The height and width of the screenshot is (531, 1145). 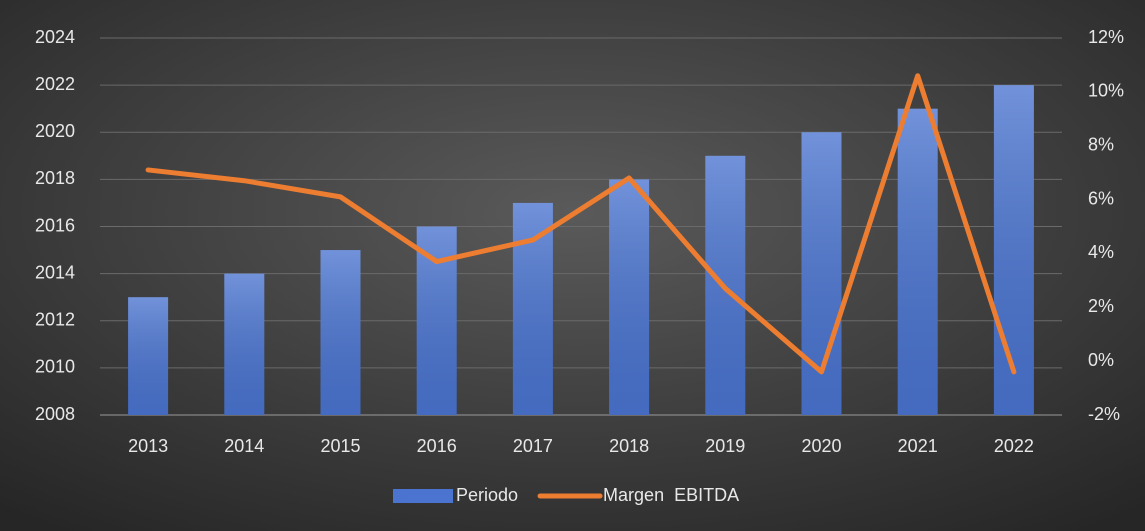 I want to click on x-tick-label: 2017, so click(x=533, y=446).